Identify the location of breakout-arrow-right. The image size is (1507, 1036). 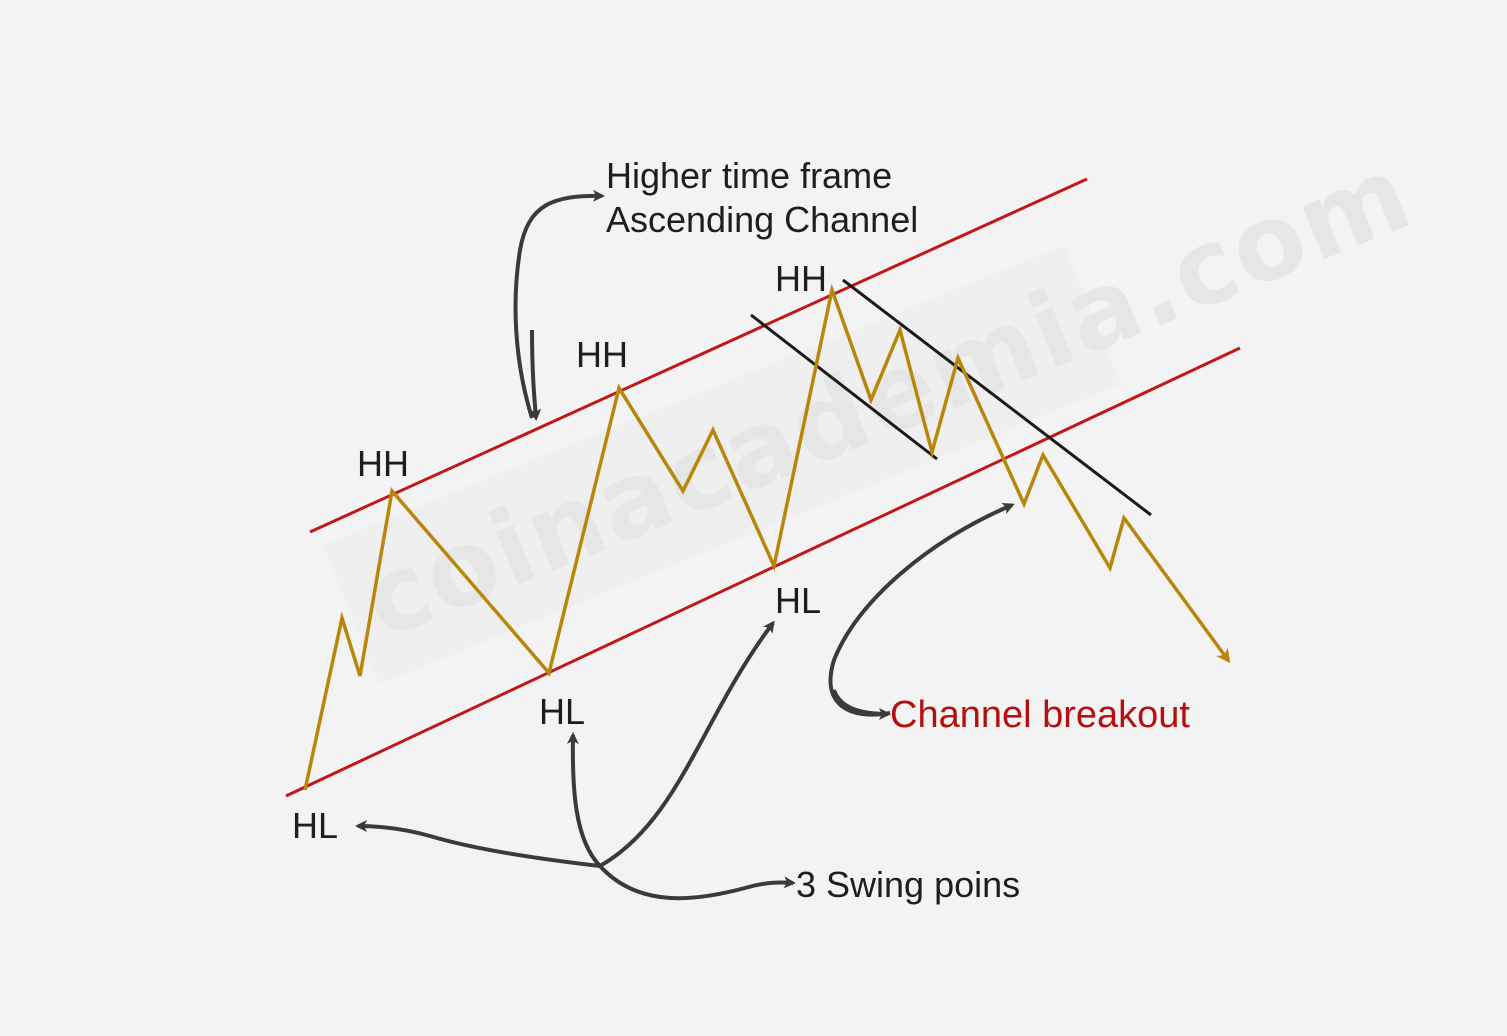
(861, 704).